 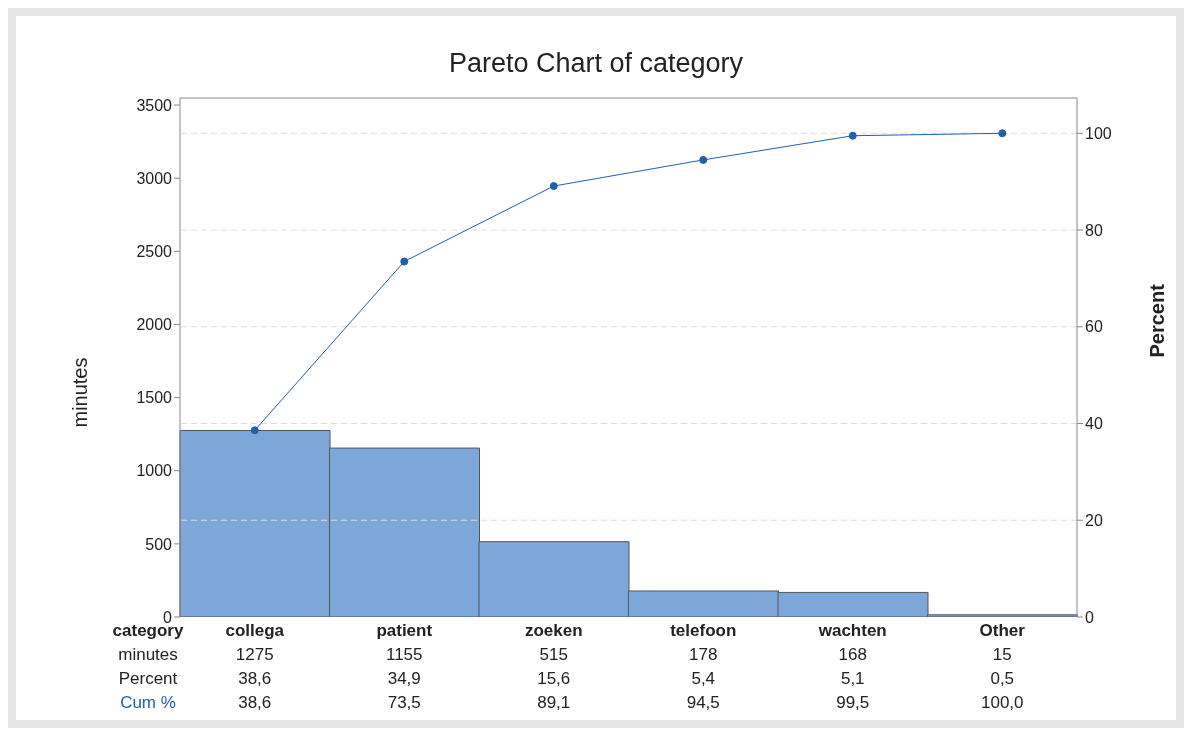 What do you see at coordinates (1089, 617) in the screenshot?
I see `y2-tick-label: 0` at bounding box center [1089, 617].